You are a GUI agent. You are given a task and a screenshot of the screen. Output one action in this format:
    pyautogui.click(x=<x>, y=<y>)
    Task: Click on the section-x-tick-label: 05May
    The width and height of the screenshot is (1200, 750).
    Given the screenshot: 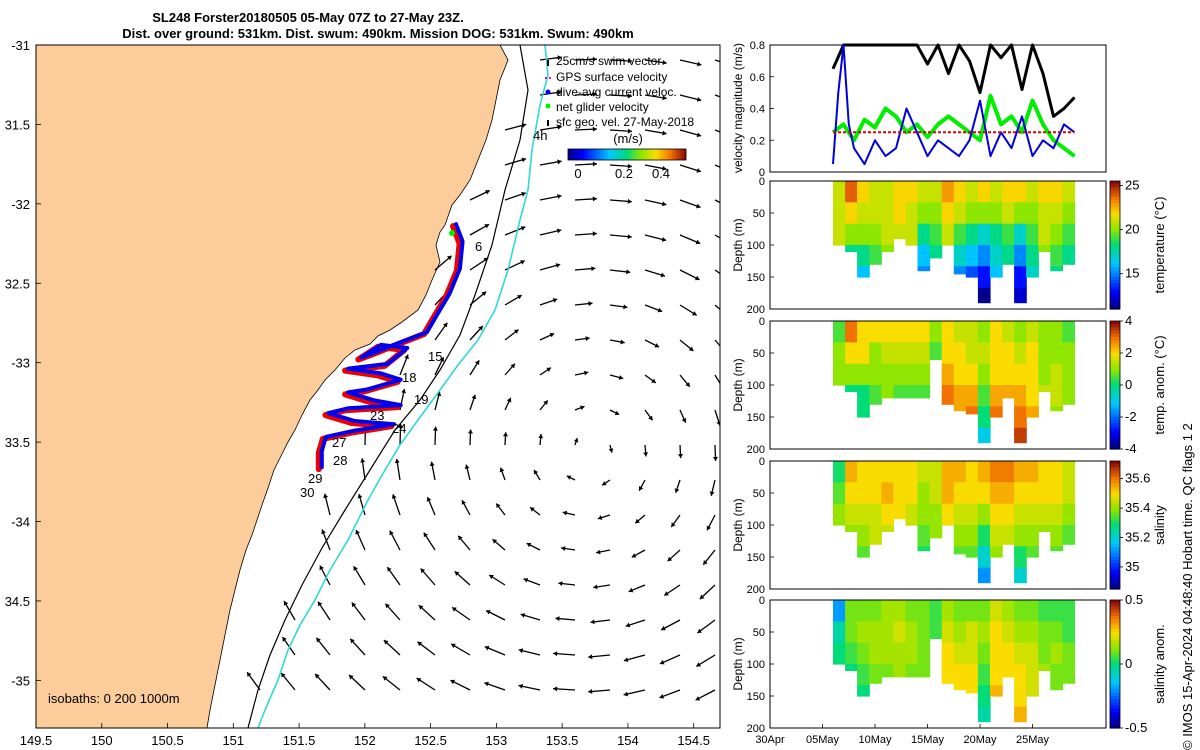 What is the action you would take?
    pyautogui.click(x=823, y=740)
    